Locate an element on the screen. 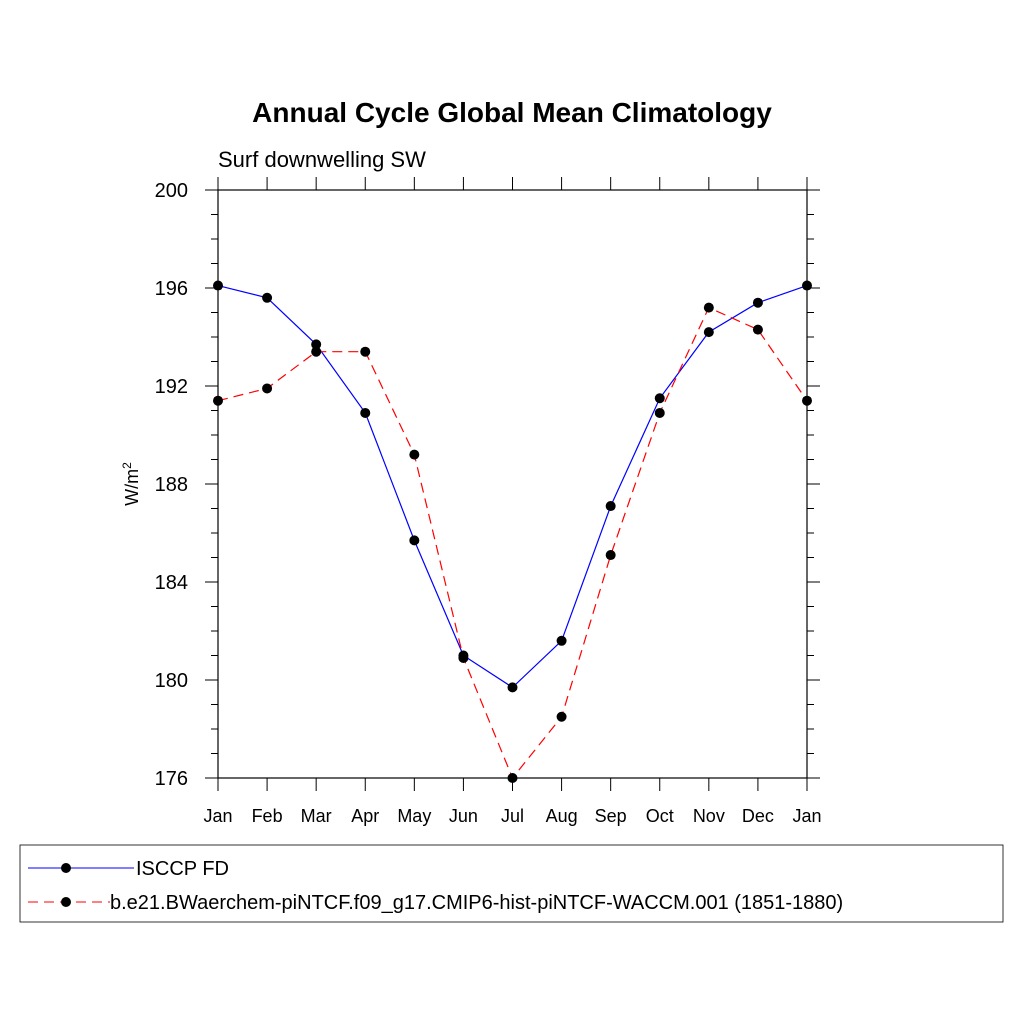  y-tick-label: 188 is located at coordinates (171, 485).